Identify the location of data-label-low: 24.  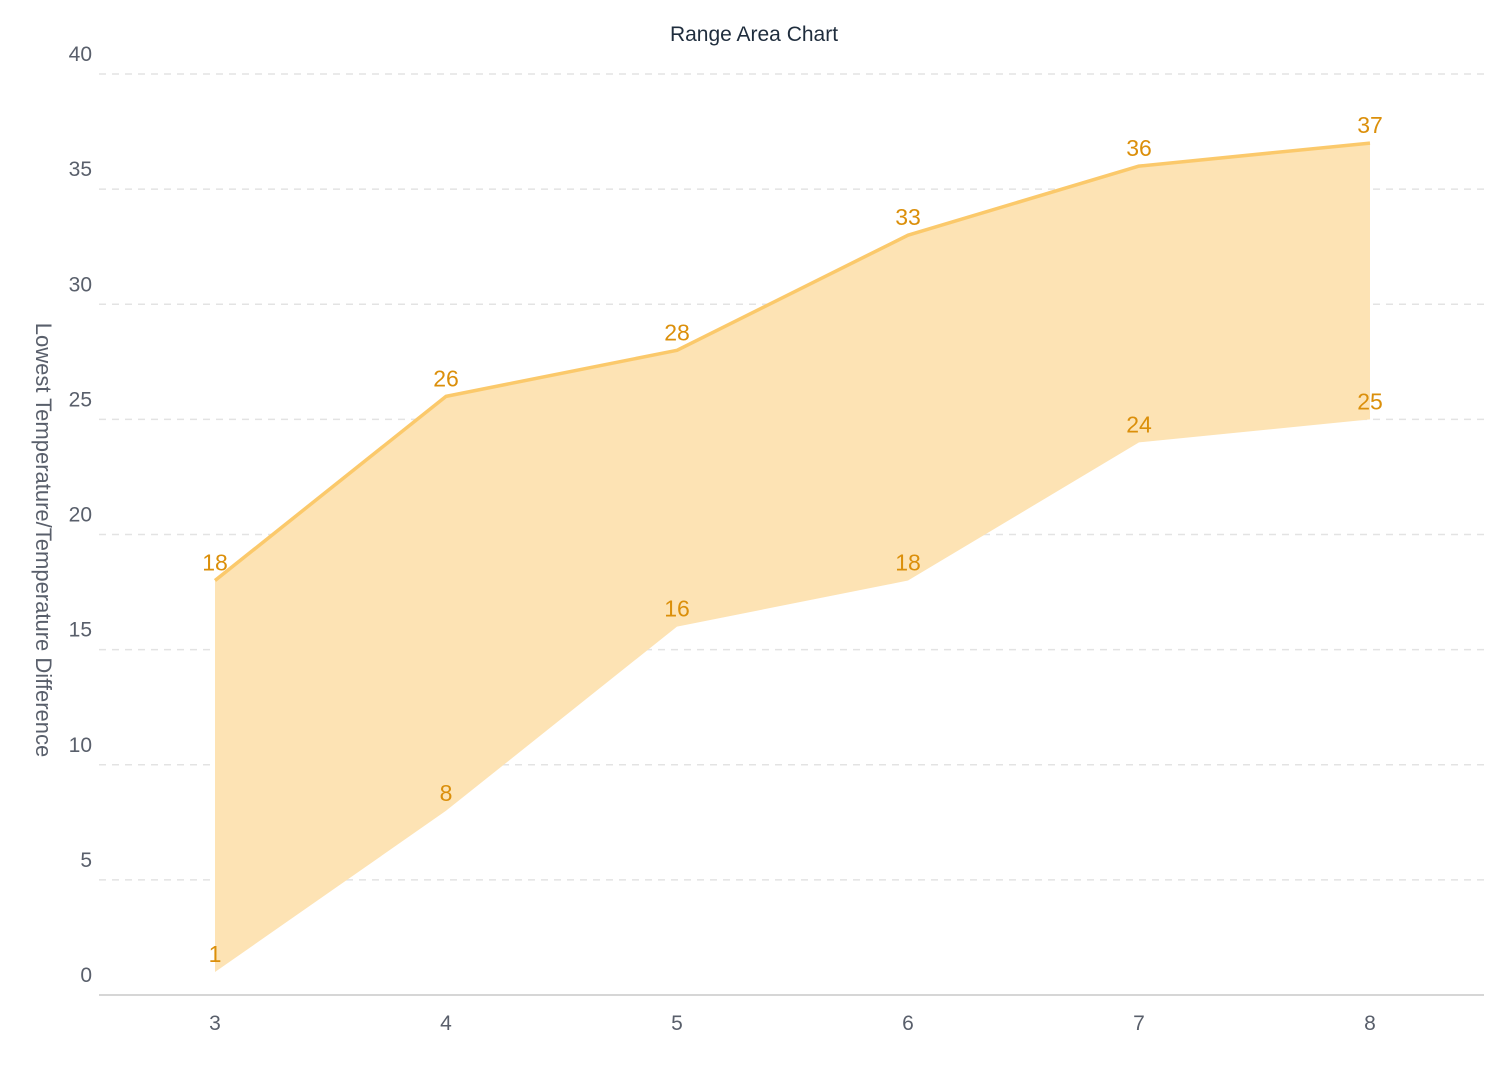
(1139, 424).